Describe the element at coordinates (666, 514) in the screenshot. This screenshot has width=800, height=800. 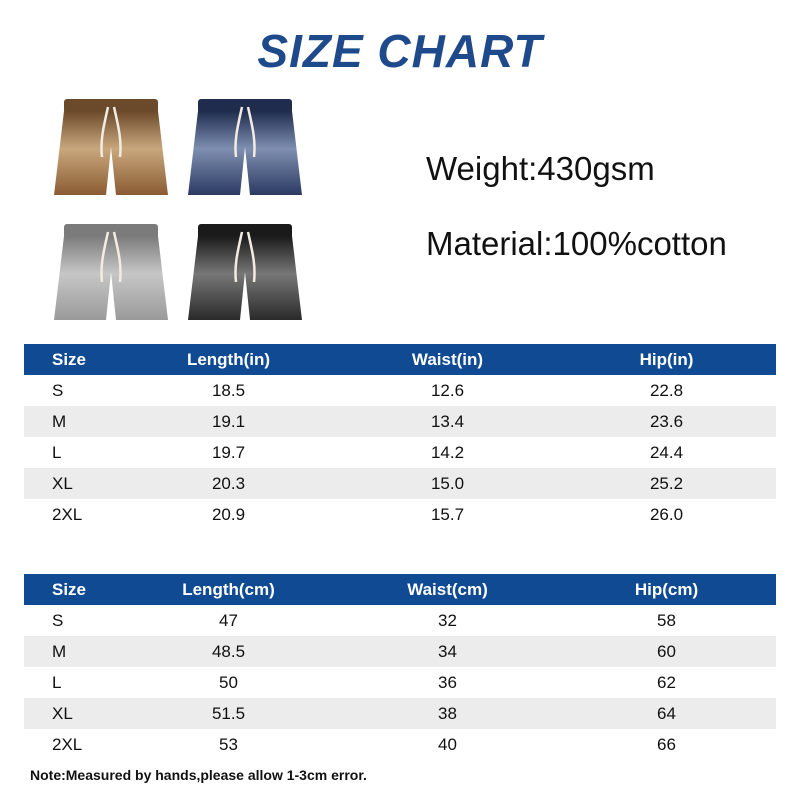
I see `hip-cell: 26.0` at that location.